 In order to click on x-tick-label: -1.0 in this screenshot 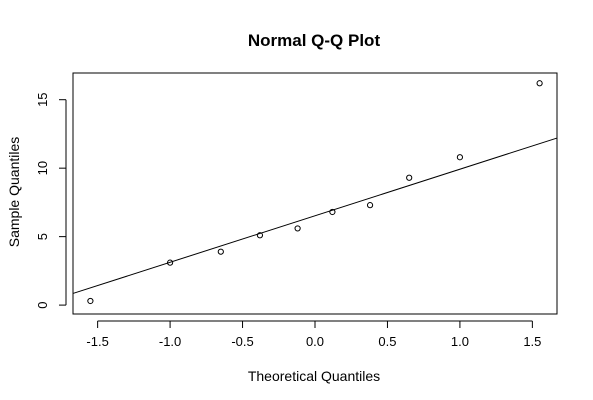, I will do `click(170, 341)`.